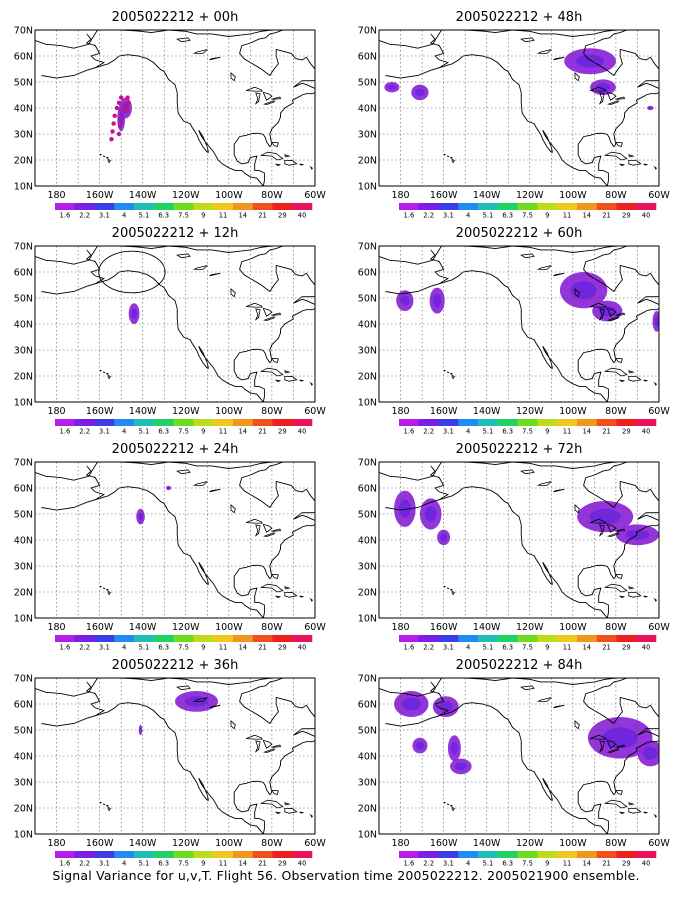 The image size is (692, 900). I want to click on panel-title: 2005022212 + 36h, so click(175, 665).